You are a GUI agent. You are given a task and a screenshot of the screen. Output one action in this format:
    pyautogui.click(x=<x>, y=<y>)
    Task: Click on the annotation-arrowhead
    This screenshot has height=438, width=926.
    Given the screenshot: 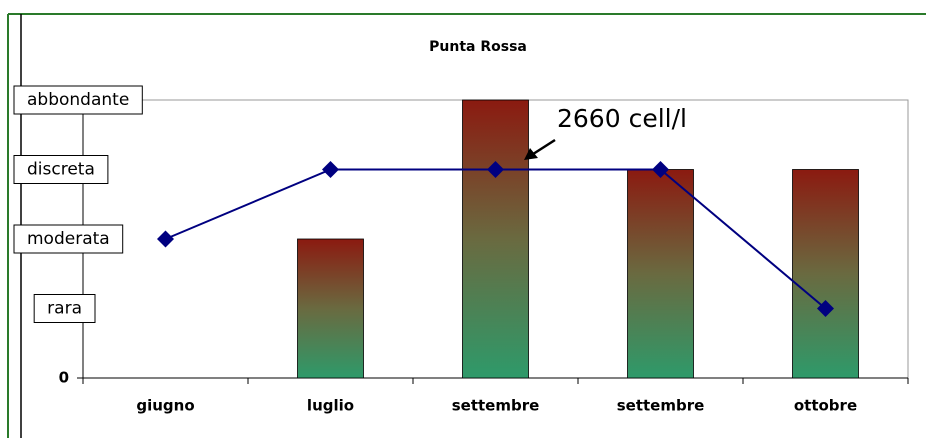 What is the action you would take?
    pyautogui.click(x=531, y=154)
    